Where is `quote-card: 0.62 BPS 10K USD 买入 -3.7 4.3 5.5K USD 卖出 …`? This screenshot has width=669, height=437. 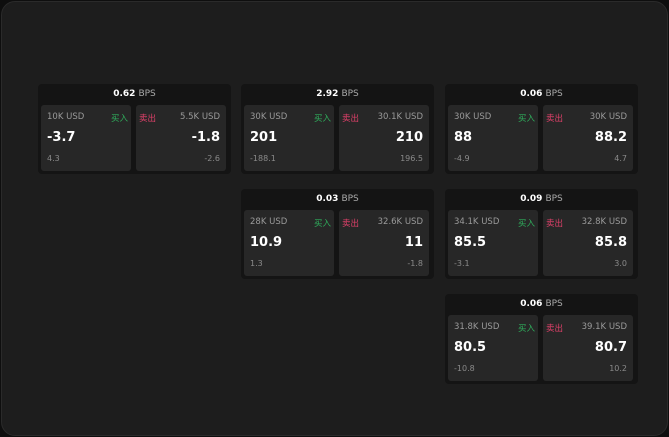
quote-card: 0.62 BPS 10K USD 买入 -3.7 4.3 5.5K USD 卖出 … is located at coordinates (134, 129).